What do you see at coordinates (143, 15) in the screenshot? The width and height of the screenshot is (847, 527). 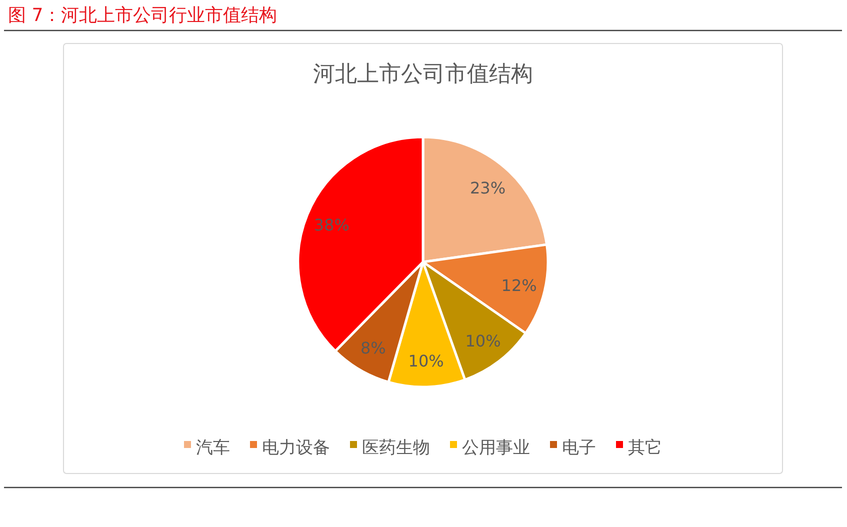 I see `caption: 图 7：河北上市公司行业市值结构` at bounding box center [143, 15].